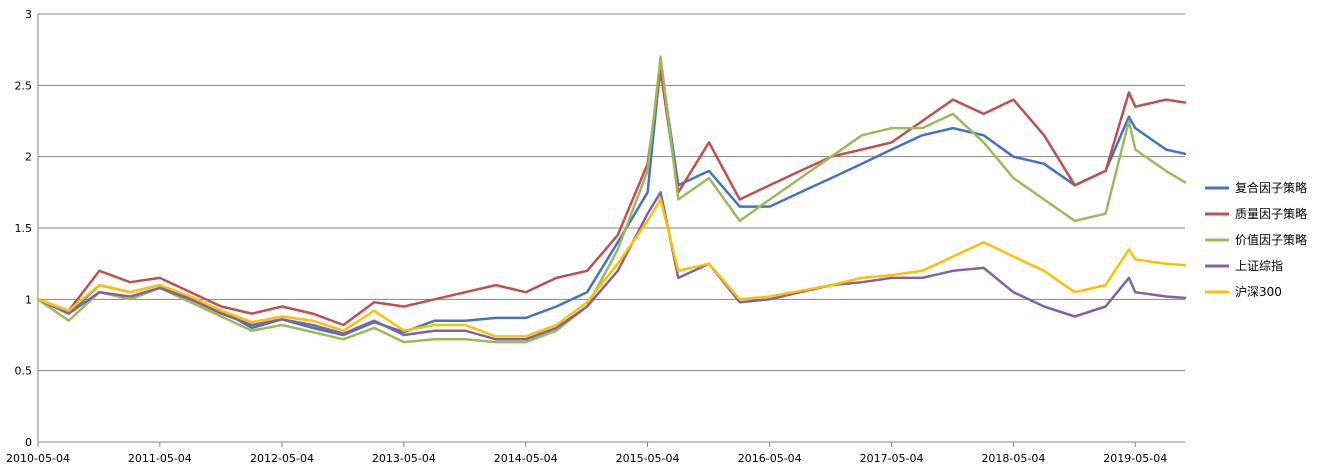 The image size is (1329, 476). I want to click on legend-label: 价值因子策略, so click(1271, 239).